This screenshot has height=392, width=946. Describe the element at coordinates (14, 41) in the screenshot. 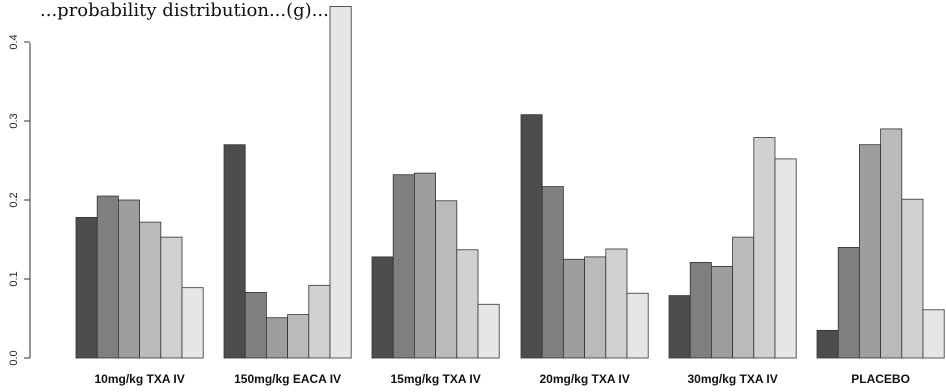

I see `y-tick-label: 0.4` at that location.